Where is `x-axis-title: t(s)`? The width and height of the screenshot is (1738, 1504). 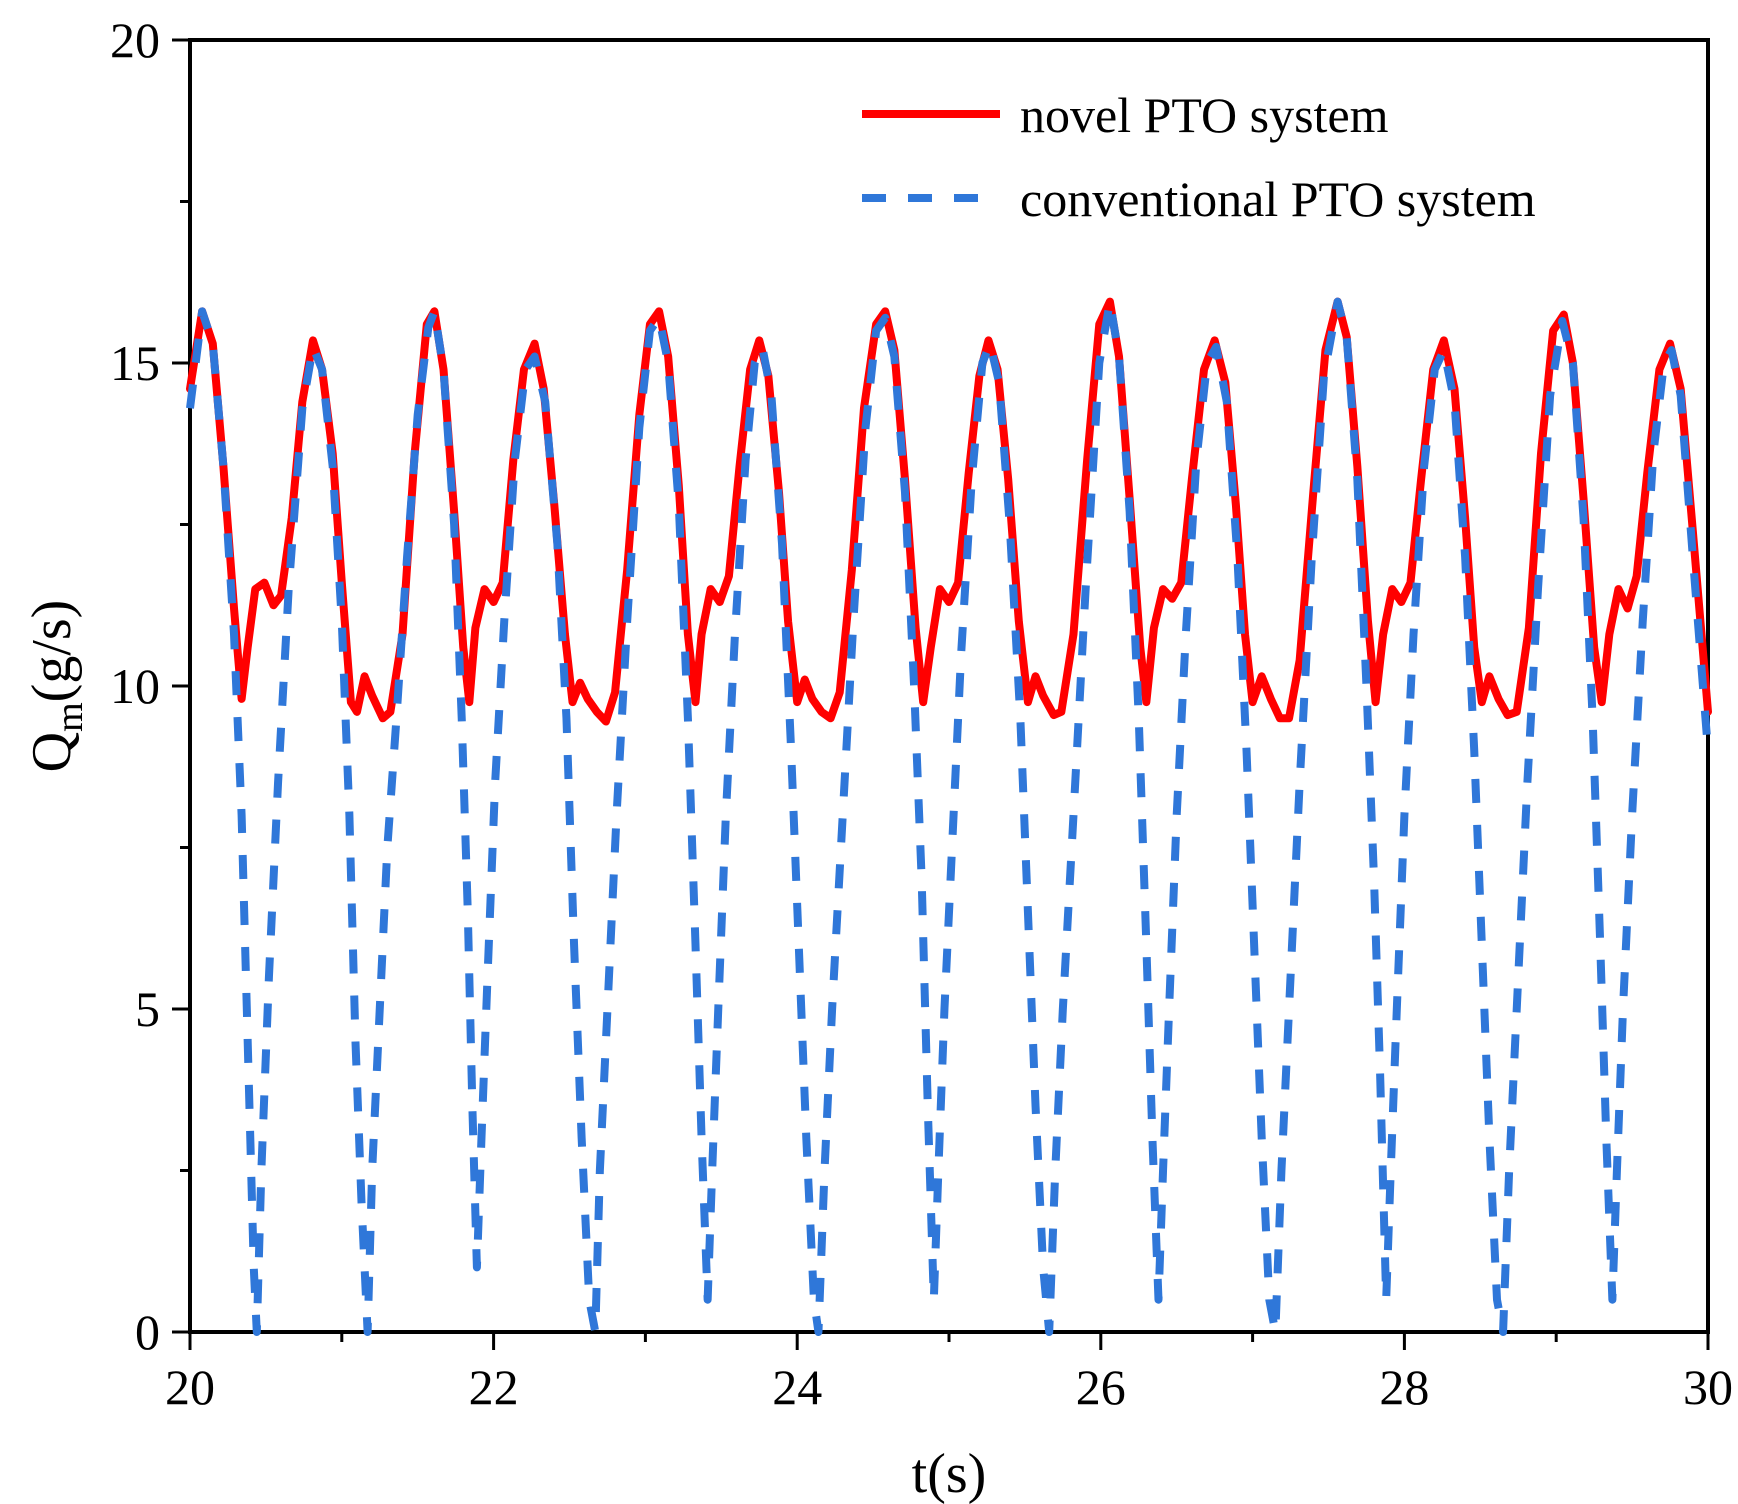
x-axis-title: t(s) is located at coordinates (949, 1473).